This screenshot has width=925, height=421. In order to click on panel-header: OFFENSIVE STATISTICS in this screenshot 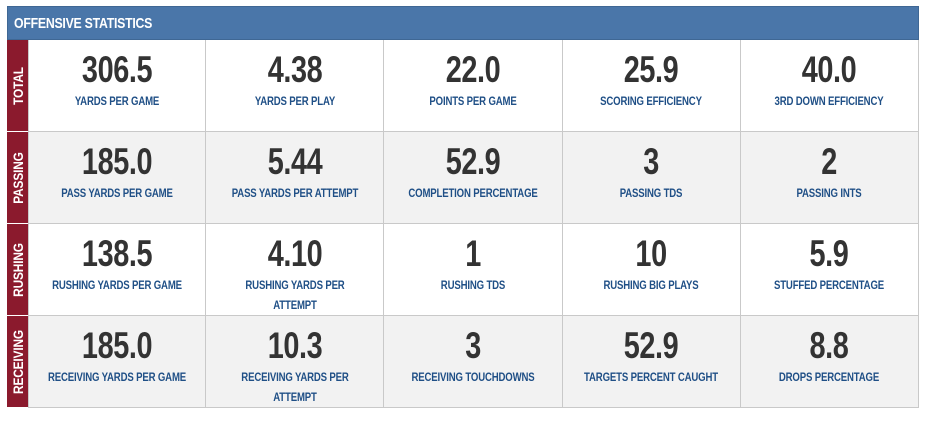, I will do `click(463, 23)`.